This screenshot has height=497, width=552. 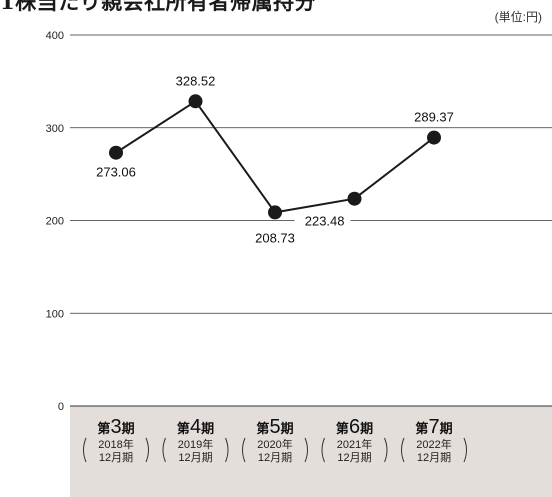 I want to click on data-label-backing, so click(x=322, y=221).